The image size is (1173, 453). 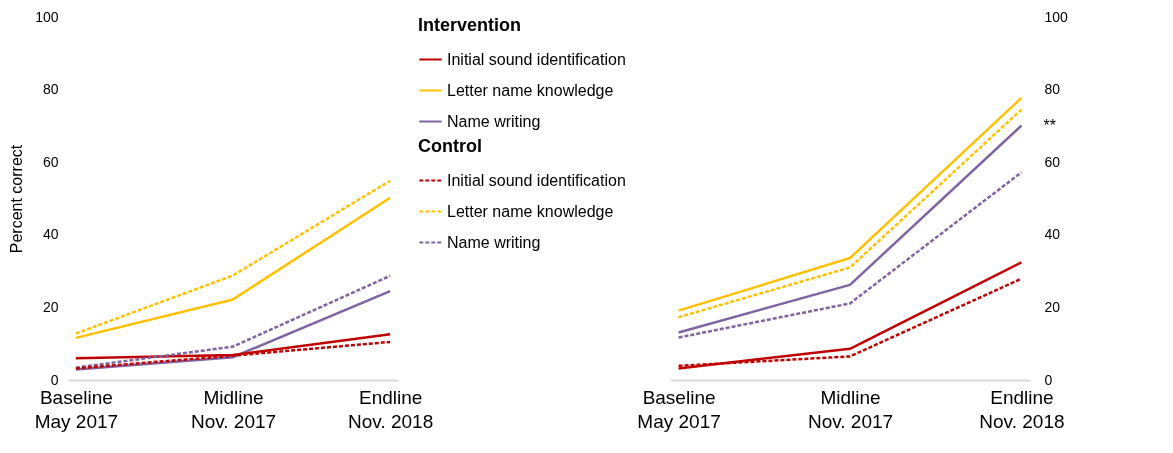 What do you see at coordinates (1052, 161) in the screenshot?
I see `y2-tick-label: 60` at bounding box center [1052, 161].